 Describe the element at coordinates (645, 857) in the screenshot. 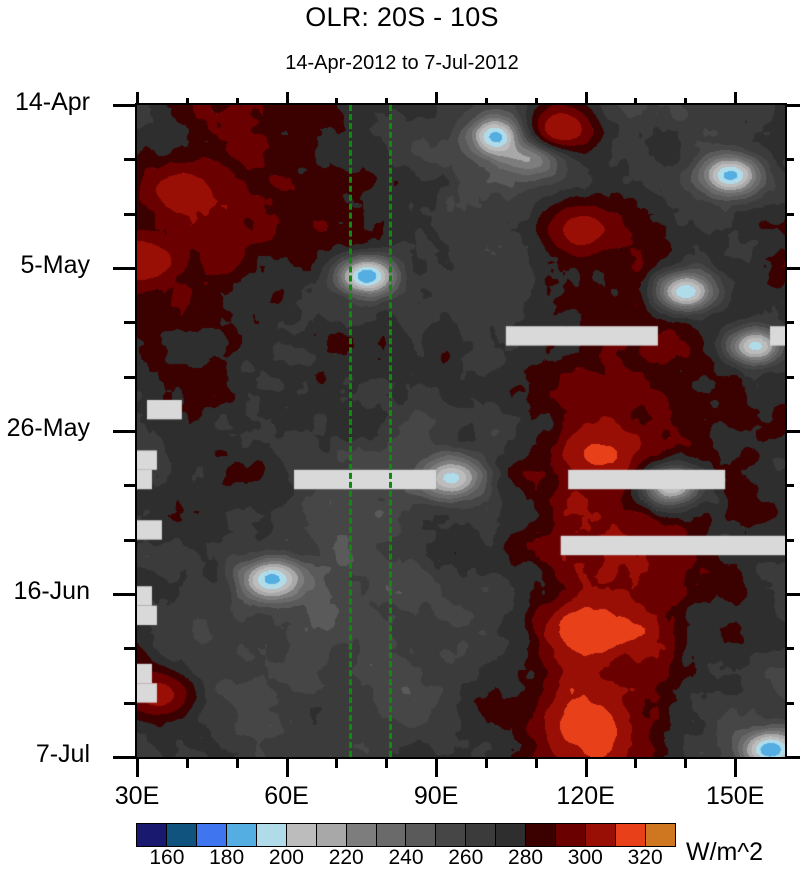

I see `colorbar-tick-label: 320` at that location.